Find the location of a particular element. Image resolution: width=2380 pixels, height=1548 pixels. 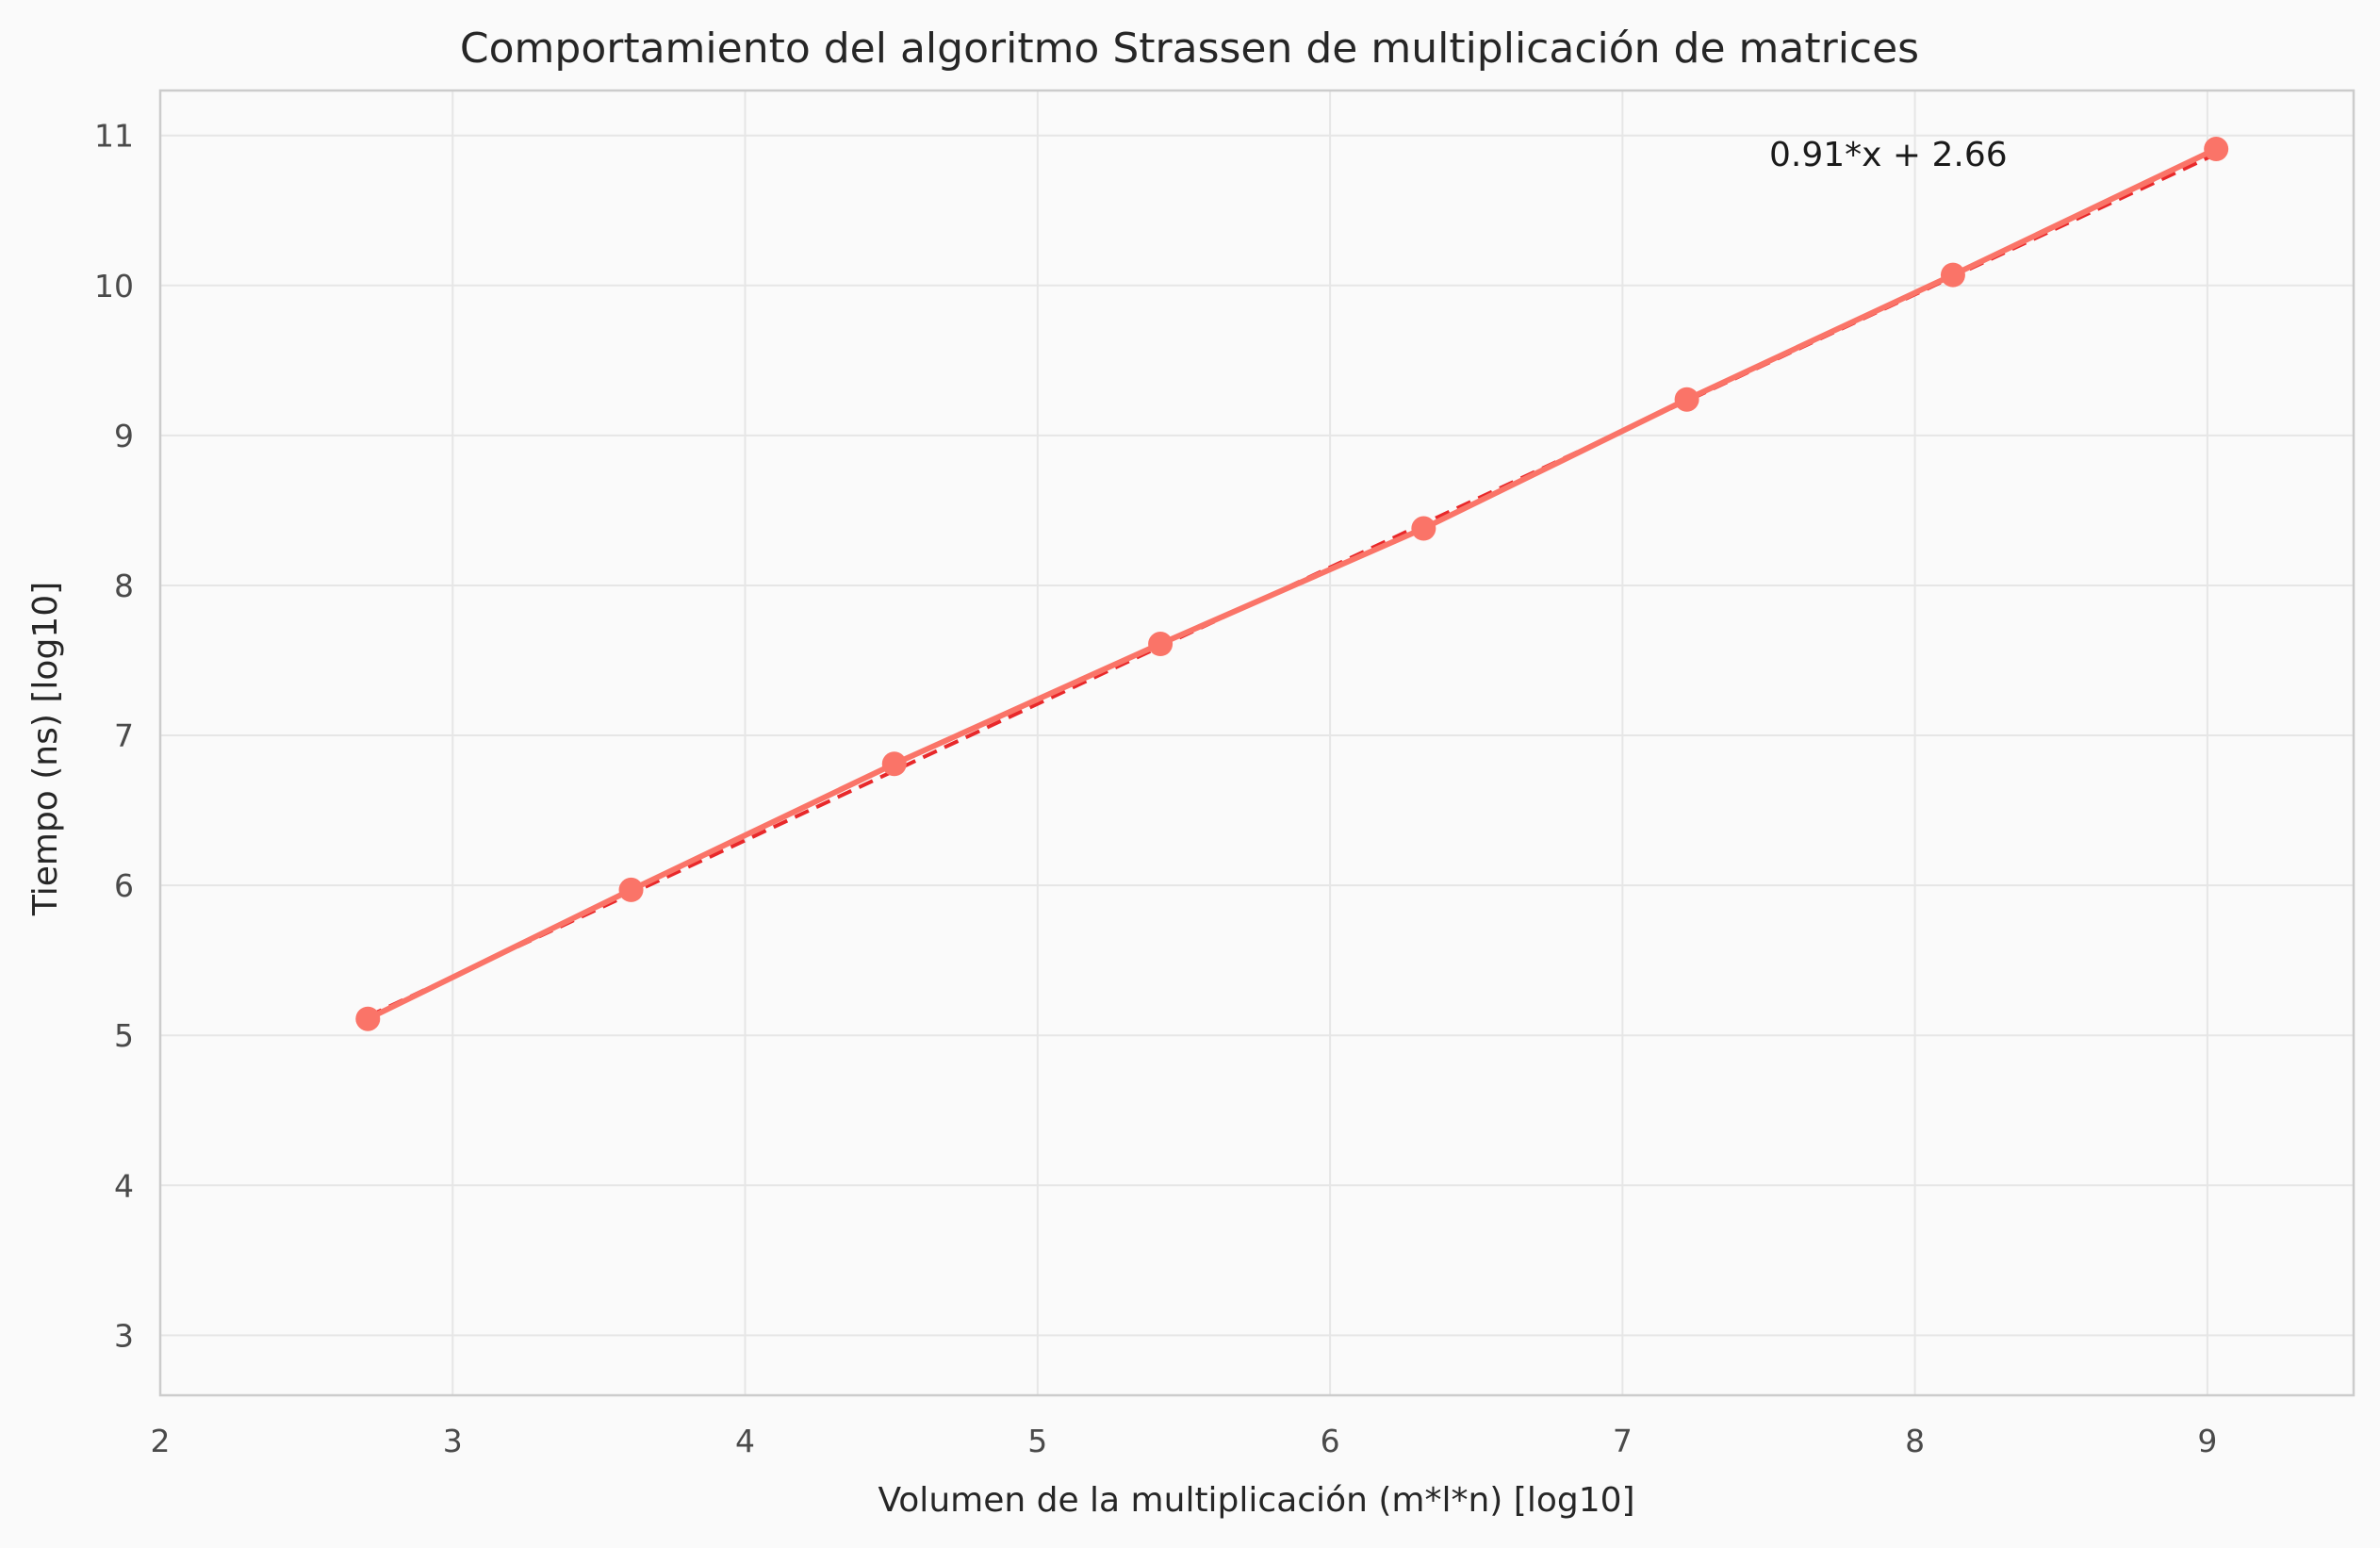

y-tick-label: 6 is located at coordinates (124, 885).